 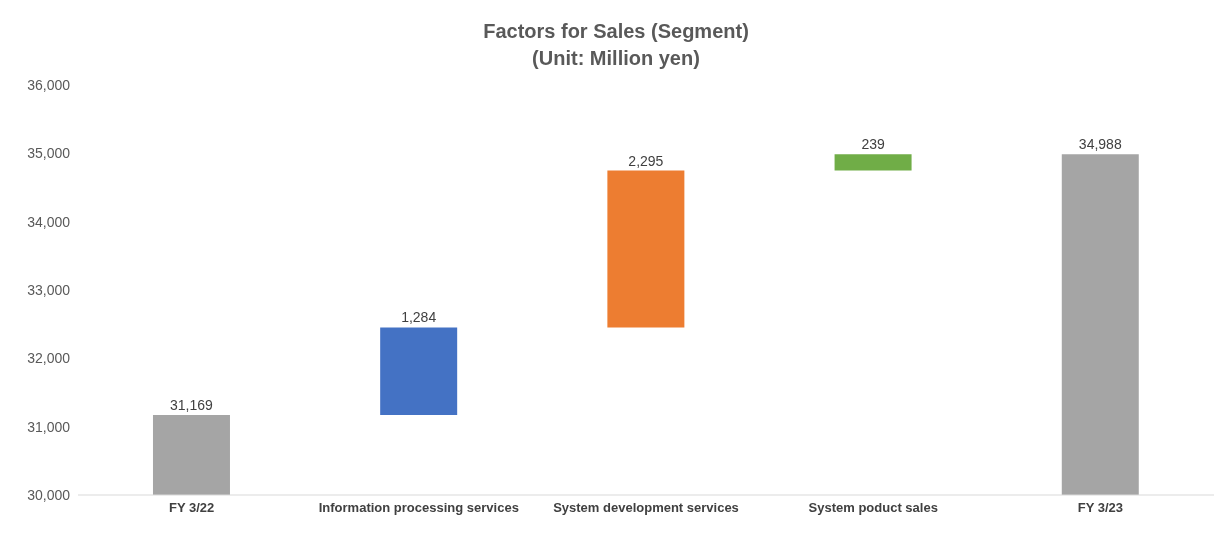 What do you see at coordinates (49, 426) in the screenshot?
I see `y-tick-label: 31,000` at bounding box center [49, 426].